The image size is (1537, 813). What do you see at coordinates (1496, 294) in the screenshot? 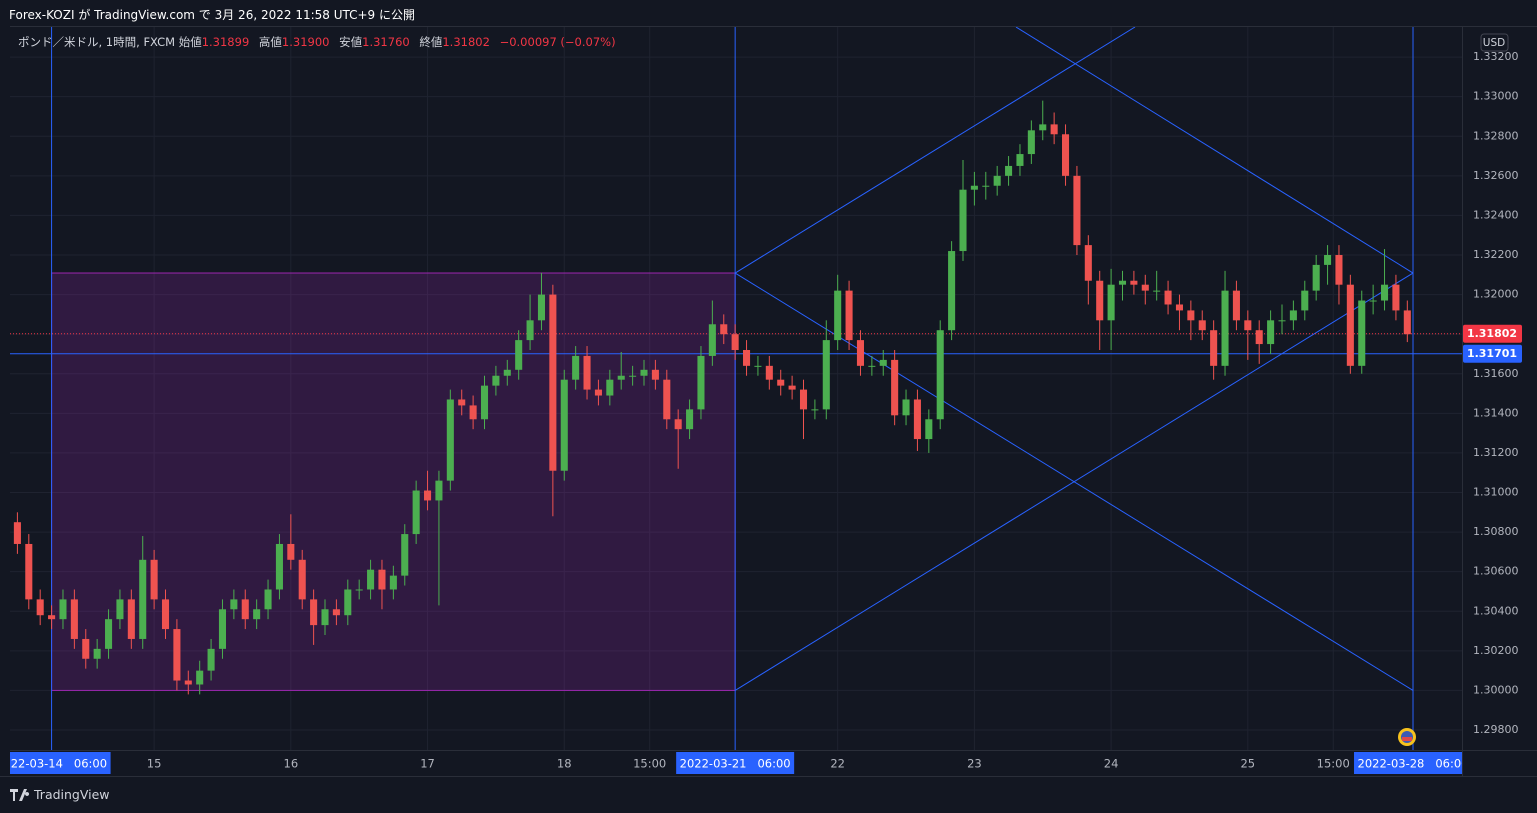
I see `y-tick-label: 1.32000` at bounding box center [1496, 294].